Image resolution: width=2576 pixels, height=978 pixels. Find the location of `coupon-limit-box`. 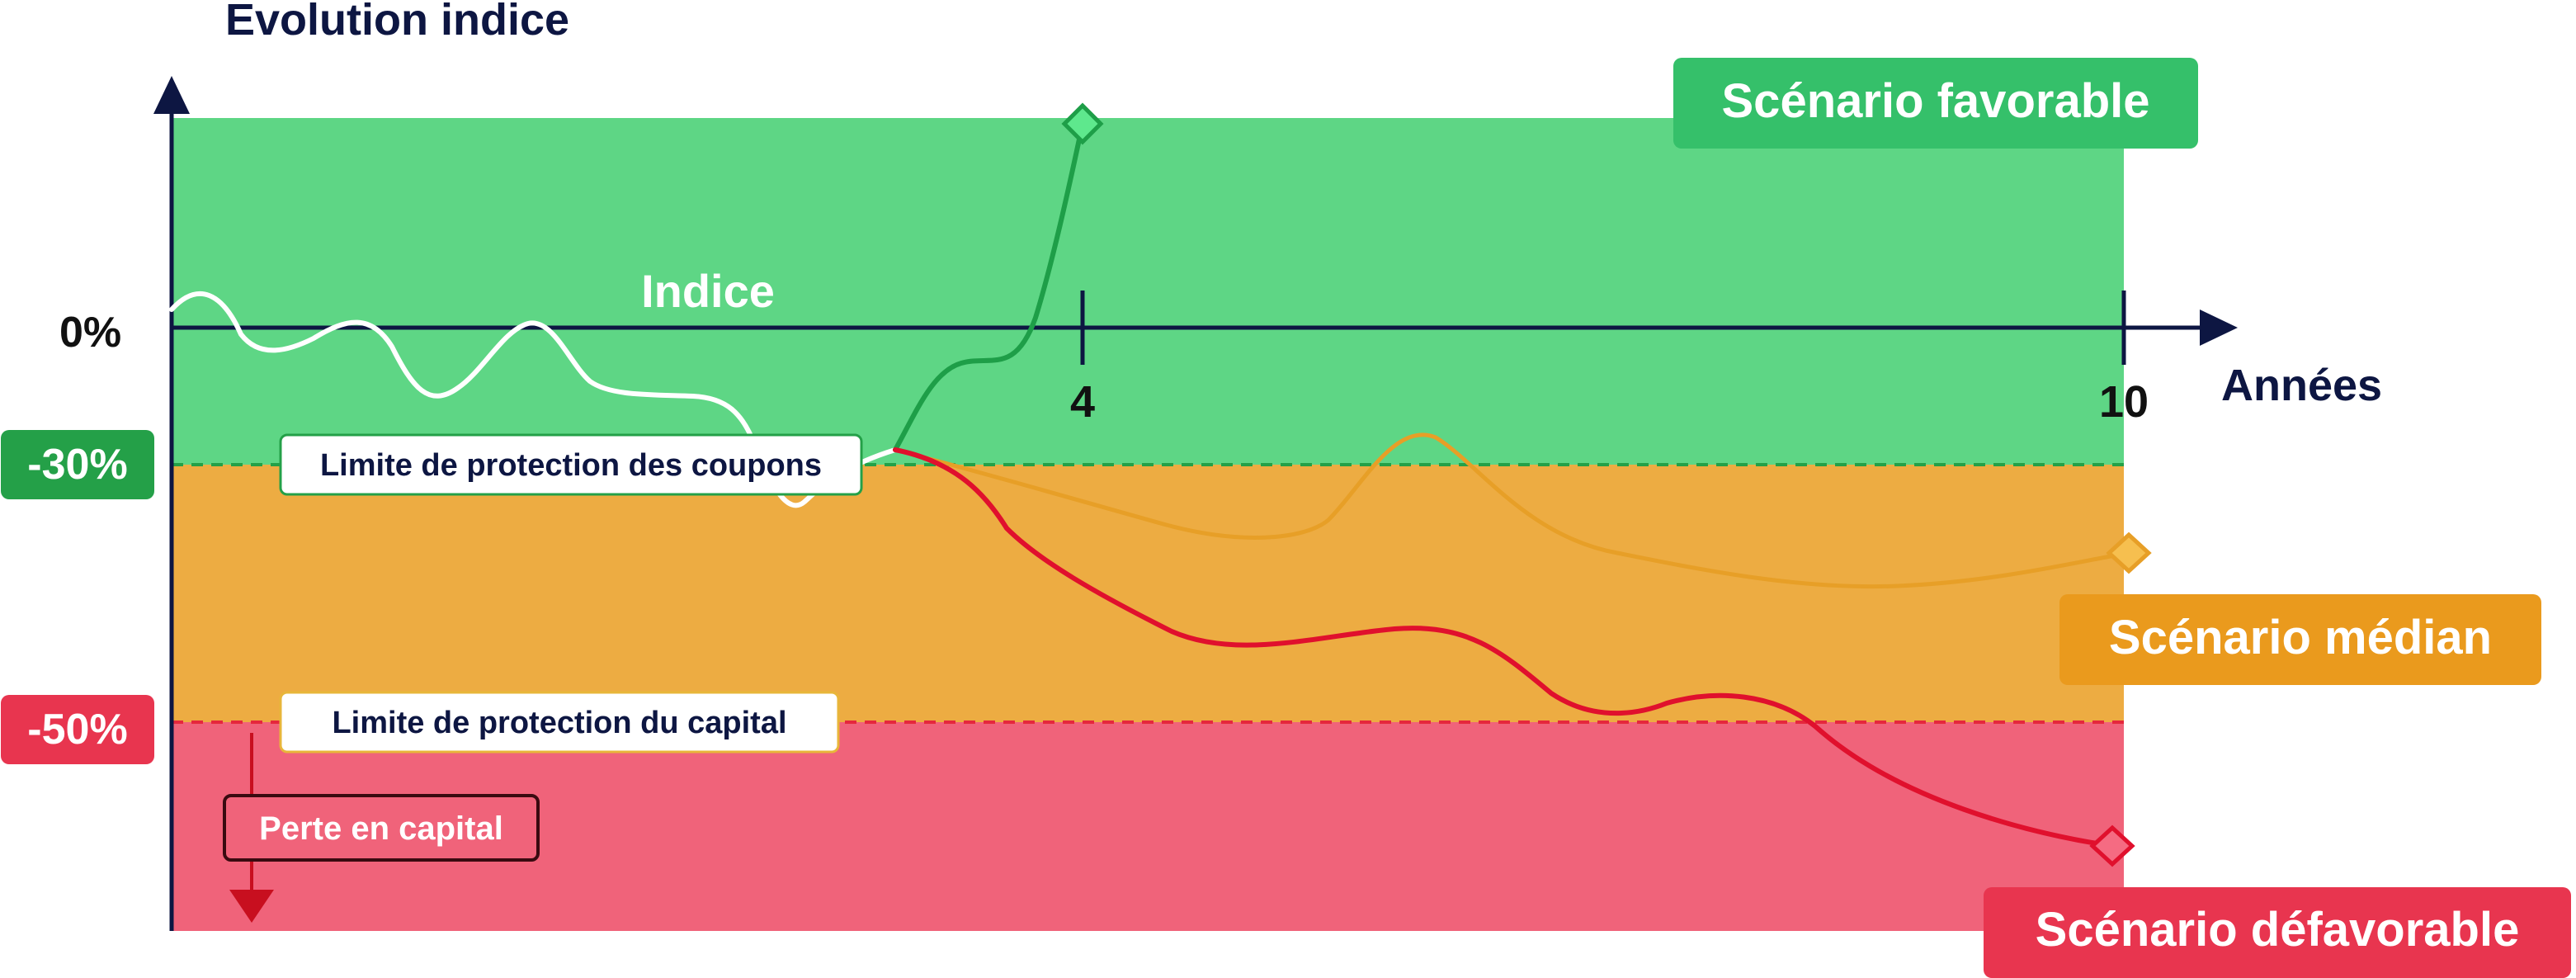

coupon-limit-box is located at coordinates (571, 464).